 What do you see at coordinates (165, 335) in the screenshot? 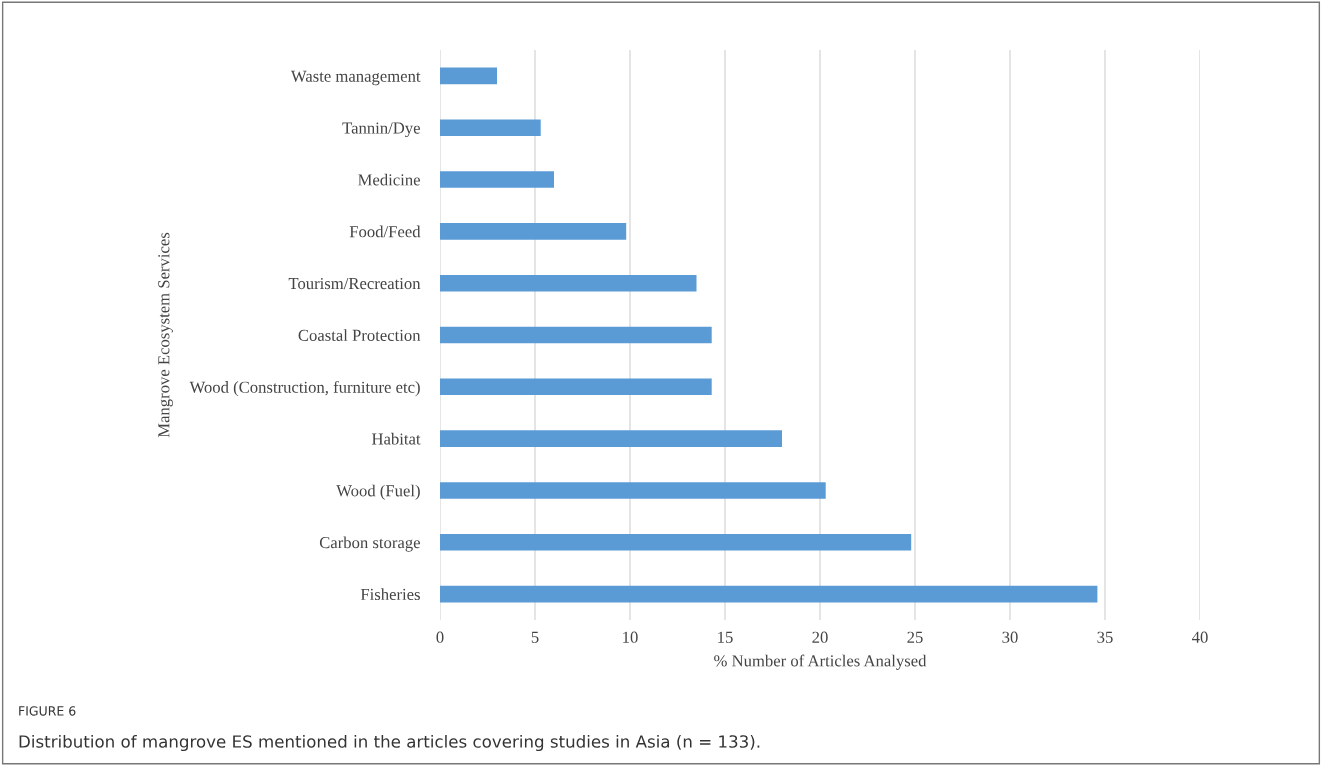
I see `y-axis-title: Mangrove Ecosystem Services` at bounding box center [165, 335].